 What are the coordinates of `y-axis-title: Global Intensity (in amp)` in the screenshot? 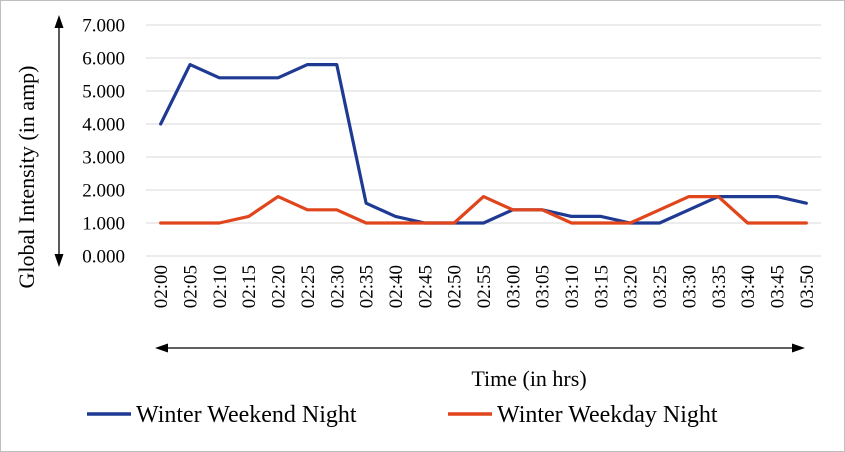 It's located at (26, 176).